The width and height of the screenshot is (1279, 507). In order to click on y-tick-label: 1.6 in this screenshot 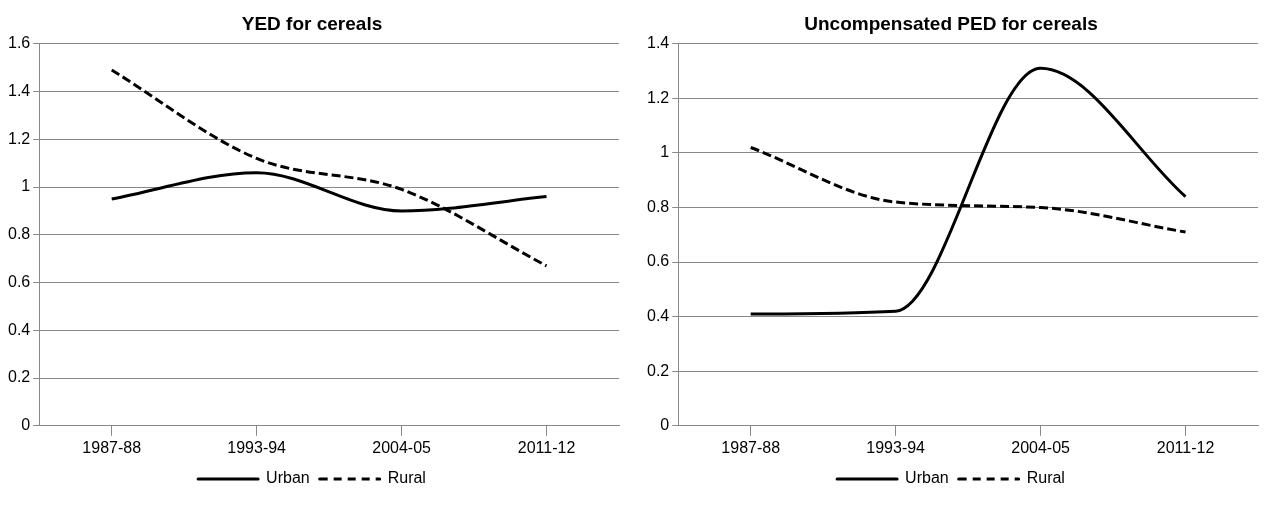, I will do `click(19, 43)`.